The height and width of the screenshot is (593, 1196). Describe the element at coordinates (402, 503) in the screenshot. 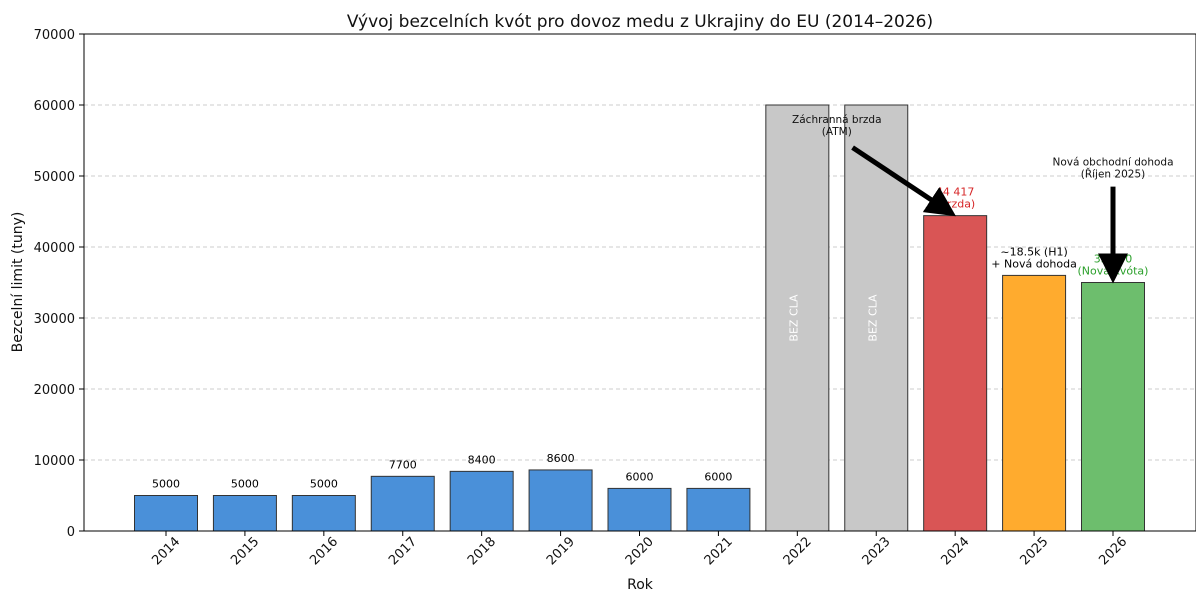

I see `bar-2017` at that location.